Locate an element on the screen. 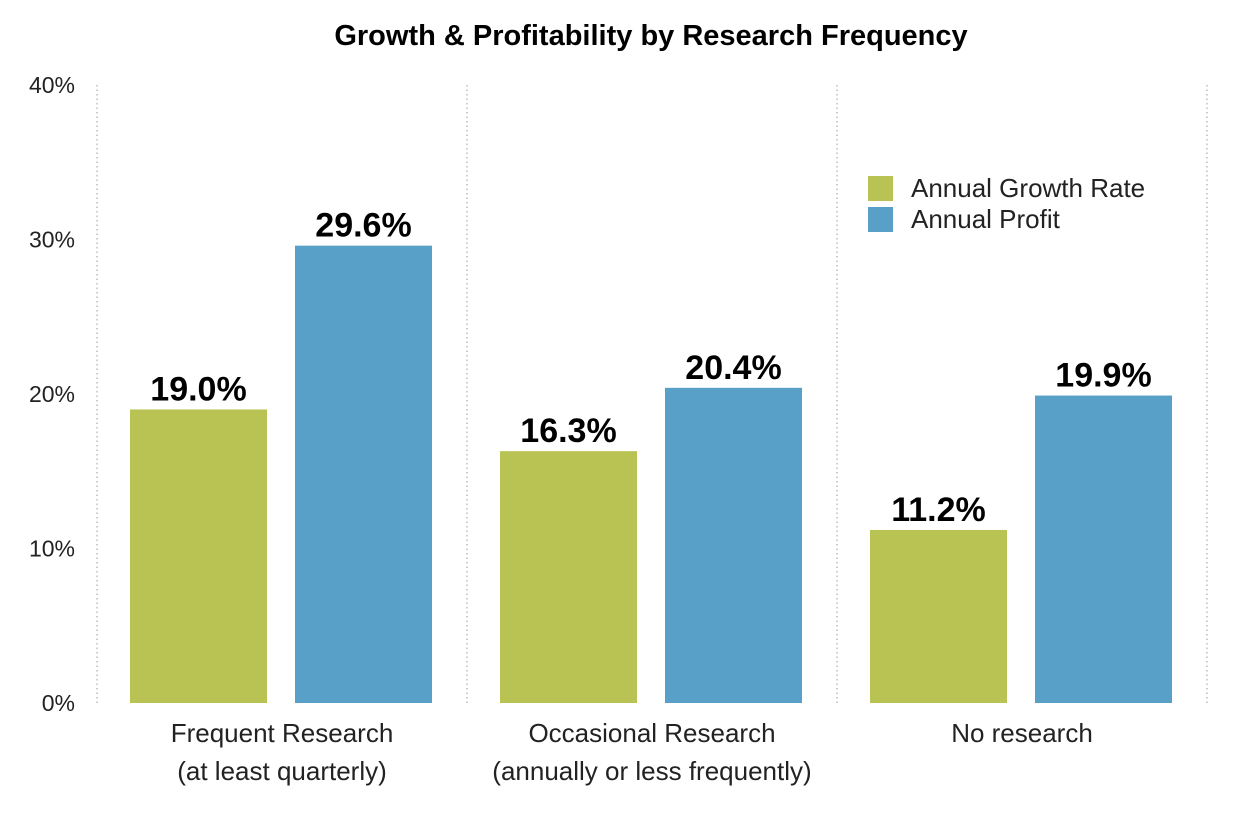 The height and width of the screenshot is (824, 1255). y-tick-label-0: 0% is located at coordinates (58, 703).